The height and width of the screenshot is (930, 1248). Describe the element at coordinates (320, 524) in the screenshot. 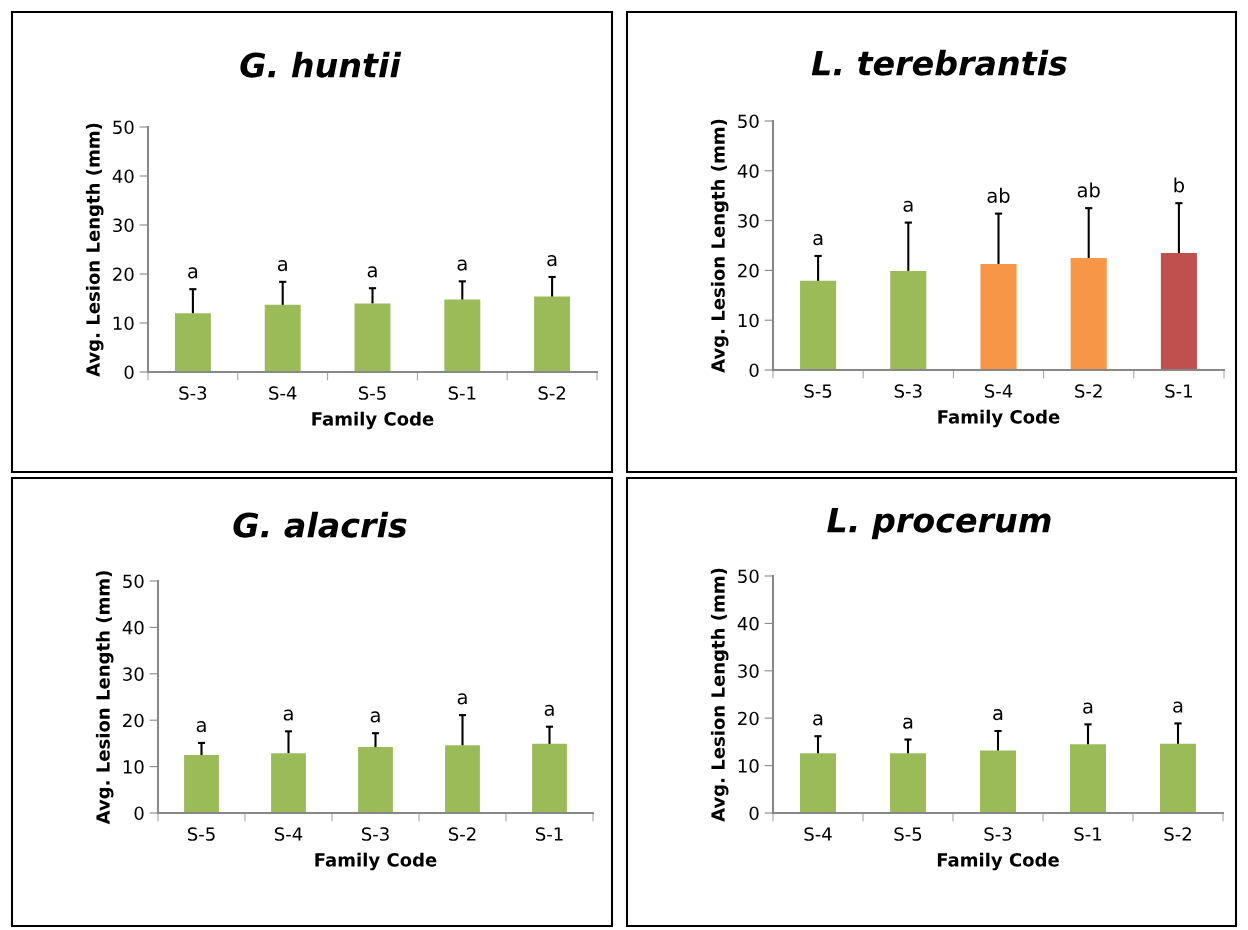

I see `chart-title: G. alacris` at that location.